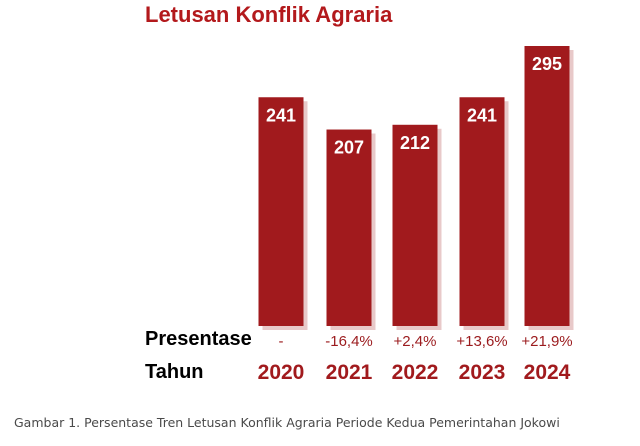 The image size is (640, 446). Describe the element at coordinates (482, 115) in the screenshot. I see `bar-value-label-2023: 241` at that location.